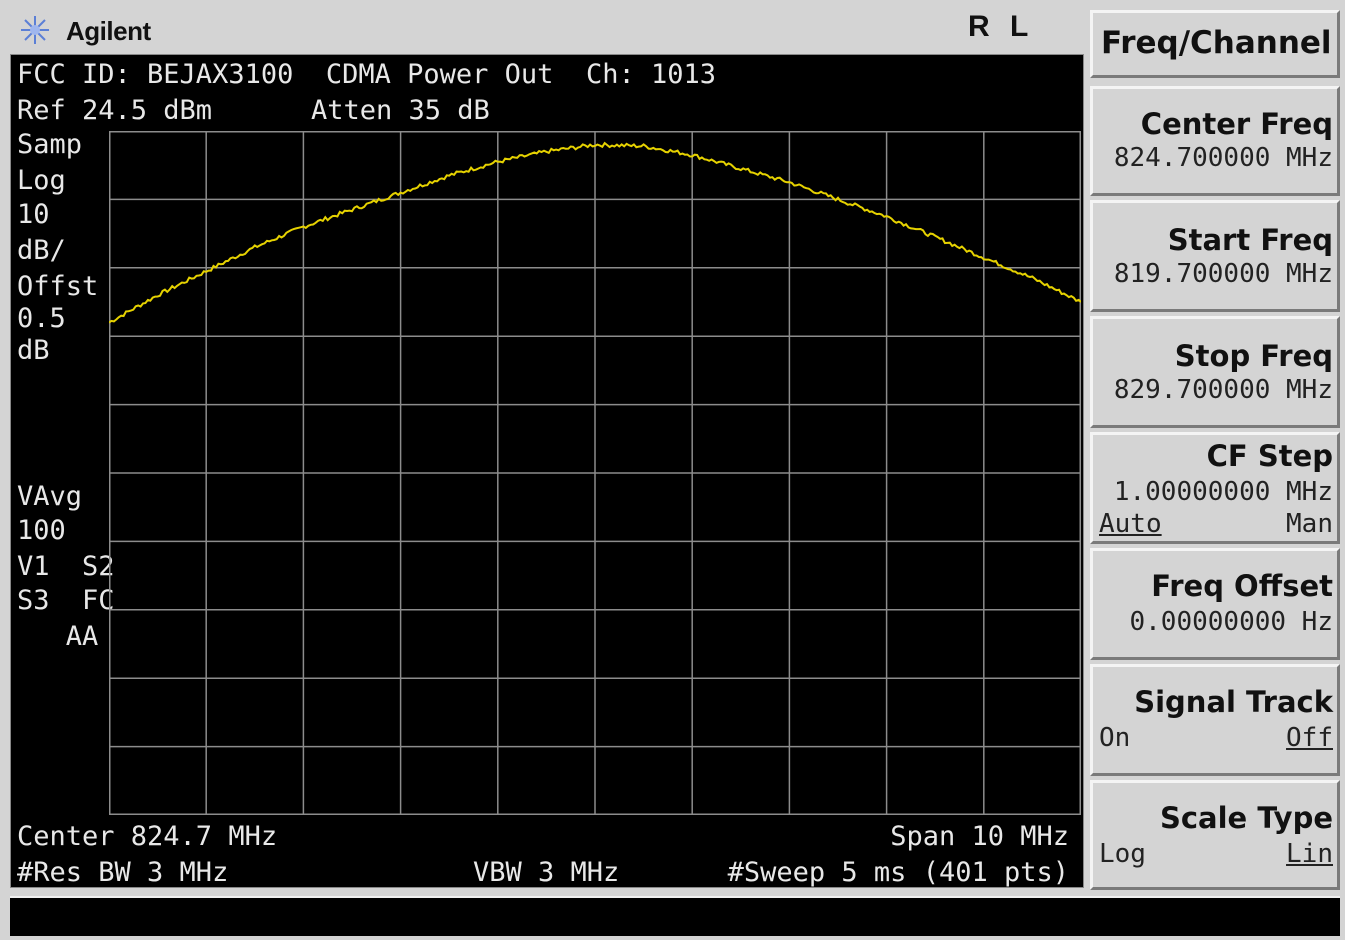 This screenshot has height=940, width=1345. What do you see at coordinates (123, 872) in the screenshot?
I see `res-bw-readout: #Res BW 3 MHz` at bounding box center [123, 872].